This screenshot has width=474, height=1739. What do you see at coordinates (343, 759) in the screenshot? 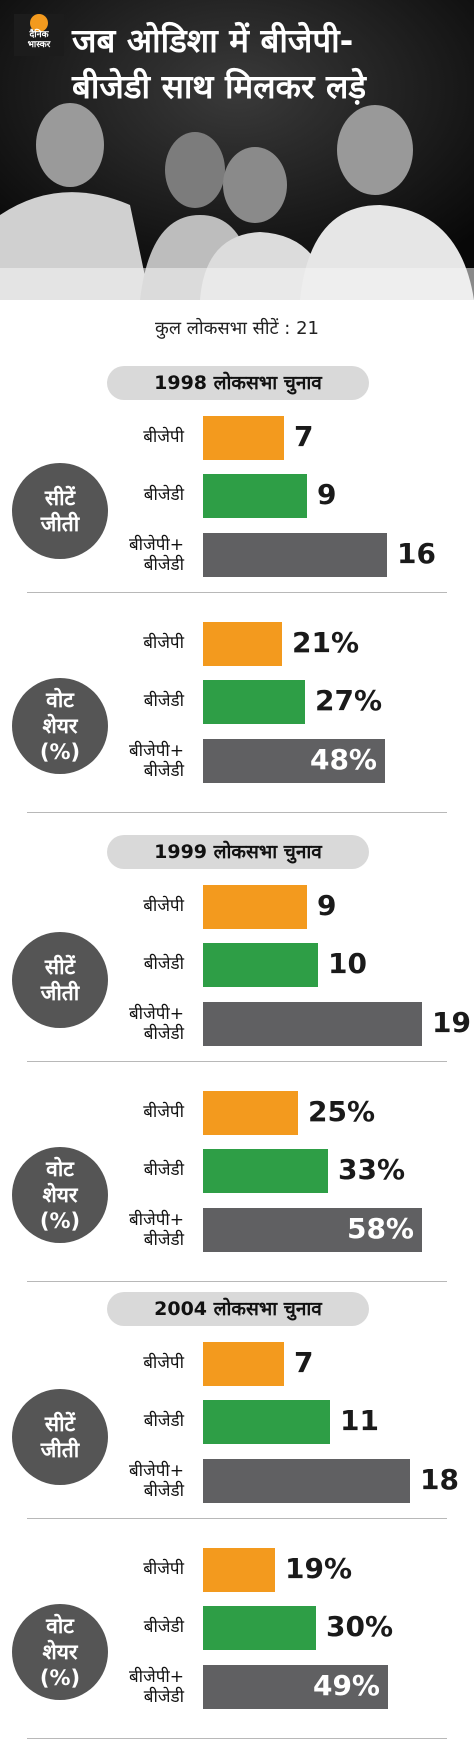
I see `data-label: 48%` at bounding box center [343, 759].